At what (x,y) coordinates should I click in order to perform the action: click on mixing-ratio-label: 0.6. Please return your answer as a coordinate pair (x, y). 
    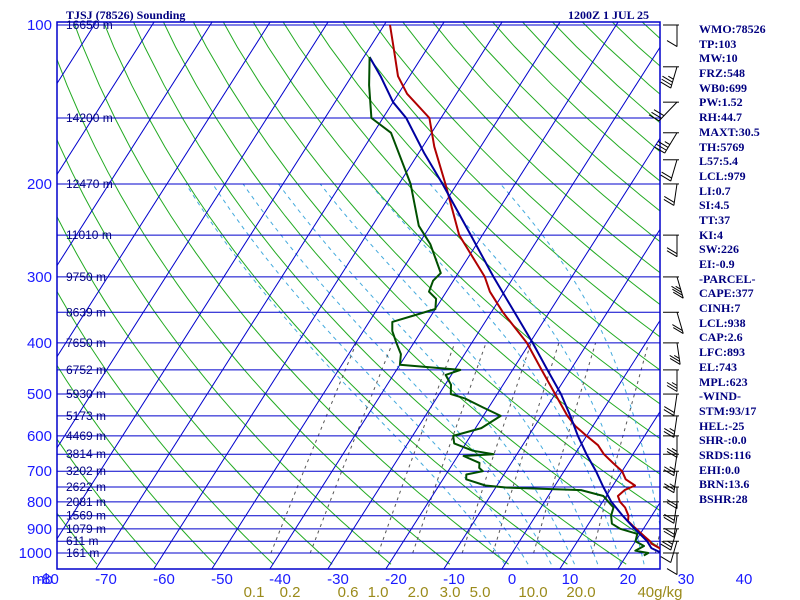
    Looking at the image, I should click on (348, 592).